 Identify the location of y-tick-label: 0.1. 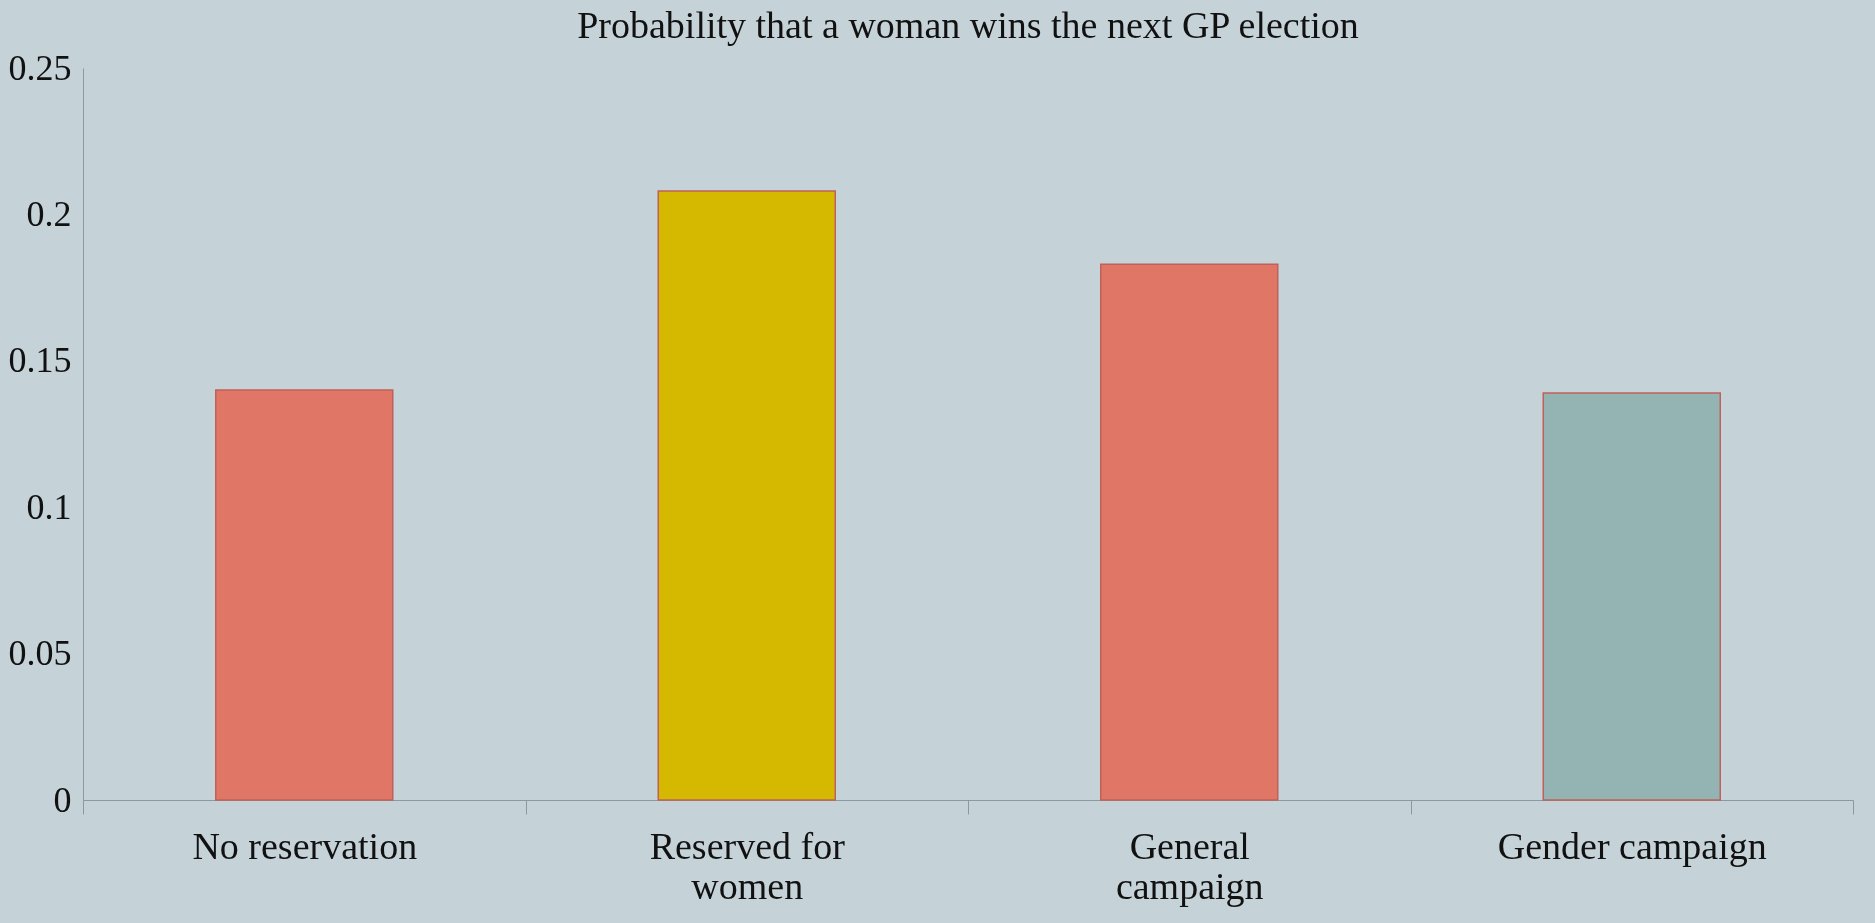
(49, 506).